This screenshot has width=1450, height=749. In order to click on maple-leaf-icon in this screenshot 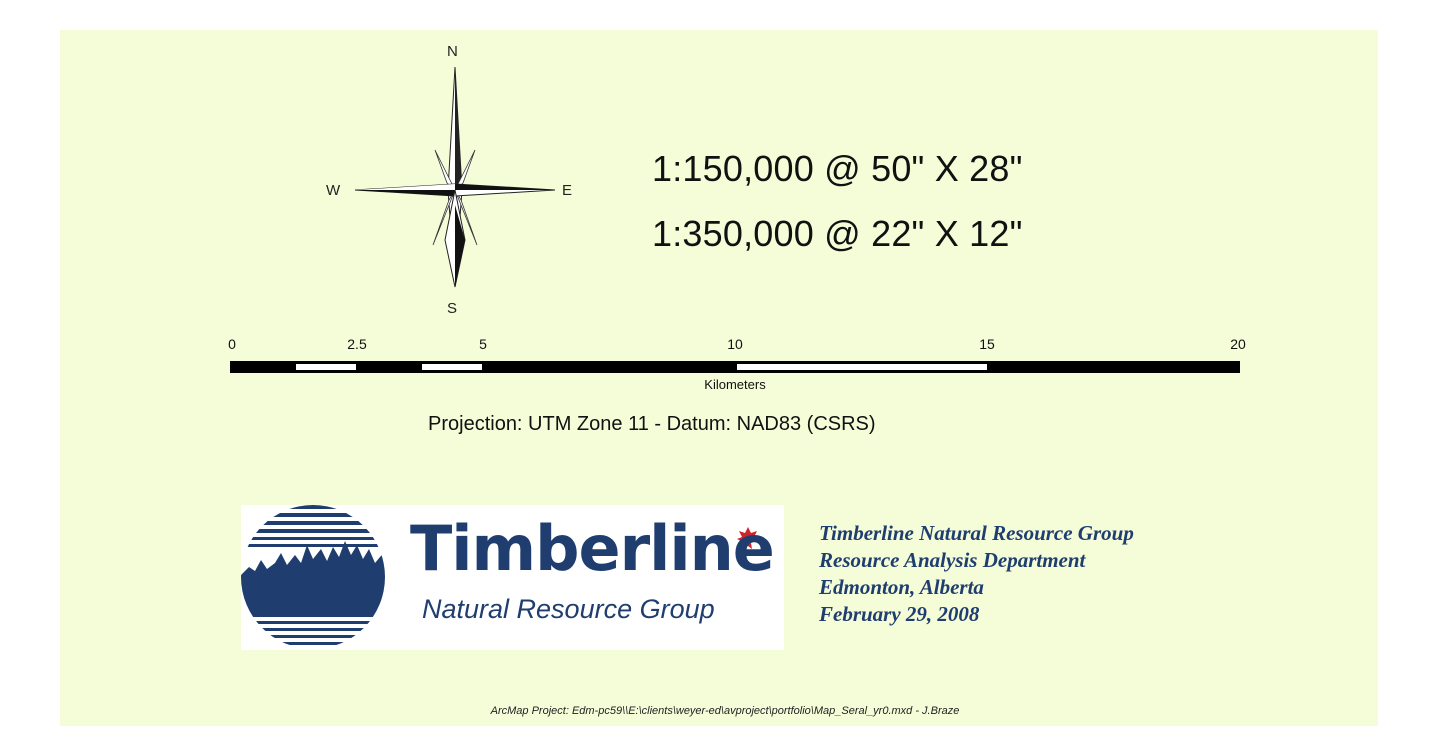, I will do `click(748, 538)`.